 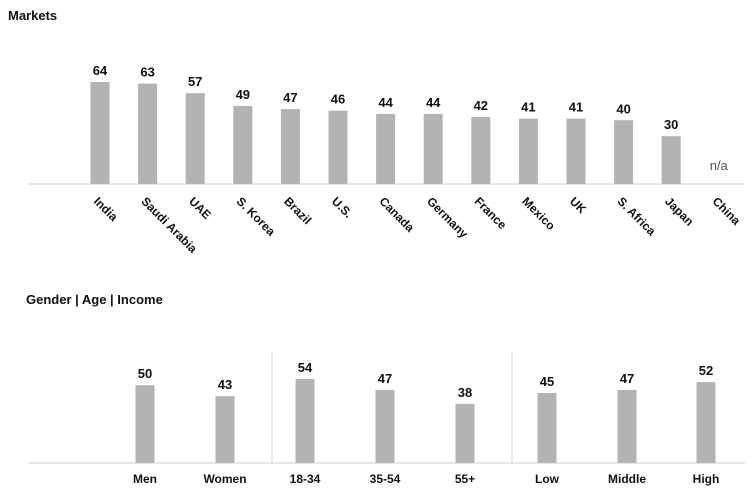 What do you see at coordinates (94, 299) in the screenshot?
I see `demographics-chart-title: Gender | Age | Income` at bounding box center [94, 299].